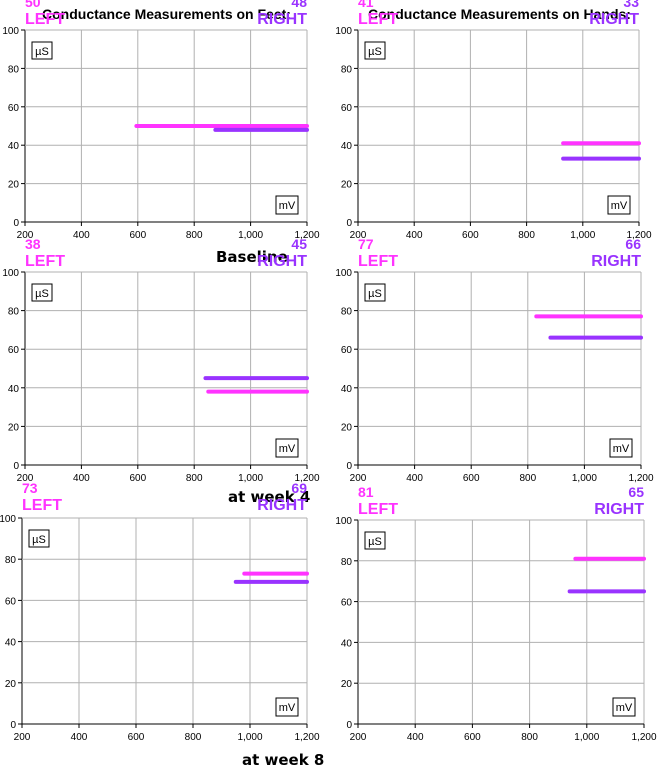 The height and width of the screenshot is (775, 670). What do you see at coordinates (299, 488) in the screenshot?
I see `right-value-feet-week-8: 69` at bounding box center [299, 488].